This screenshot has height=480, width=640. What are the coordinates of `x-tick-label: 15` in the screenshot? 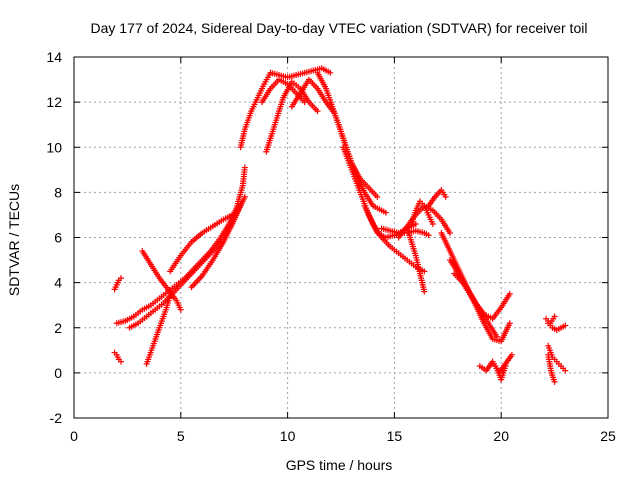 It's located at (395, 436).